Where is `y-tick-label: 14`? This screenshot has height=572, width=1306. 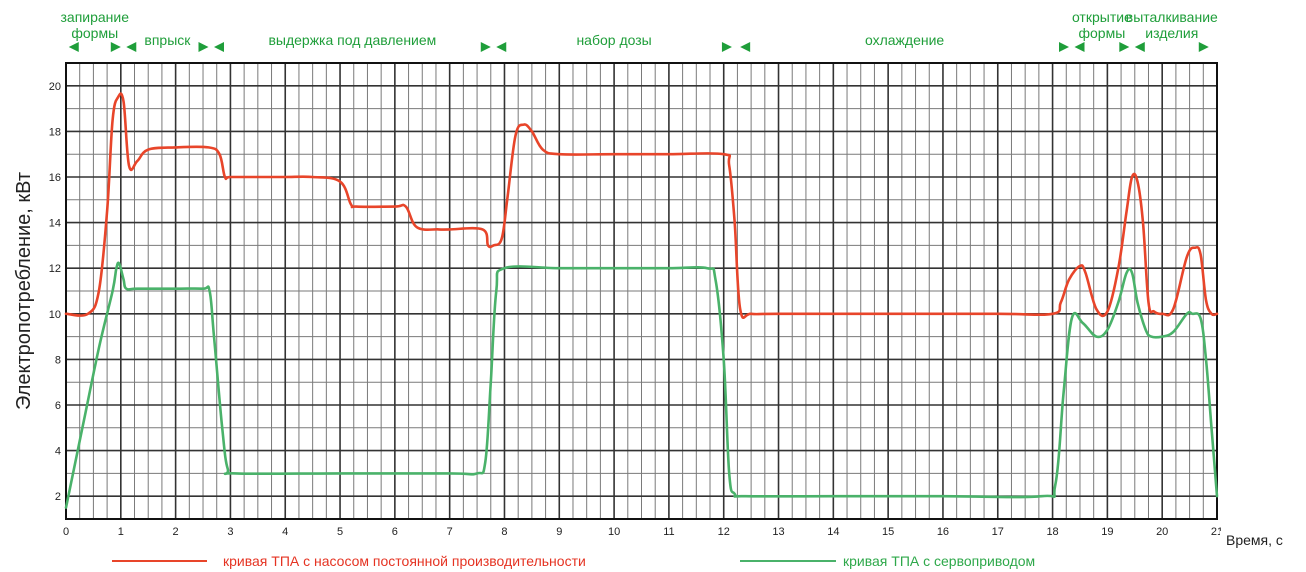
y-tick-label: 14 is located at coordinates (55, 224).